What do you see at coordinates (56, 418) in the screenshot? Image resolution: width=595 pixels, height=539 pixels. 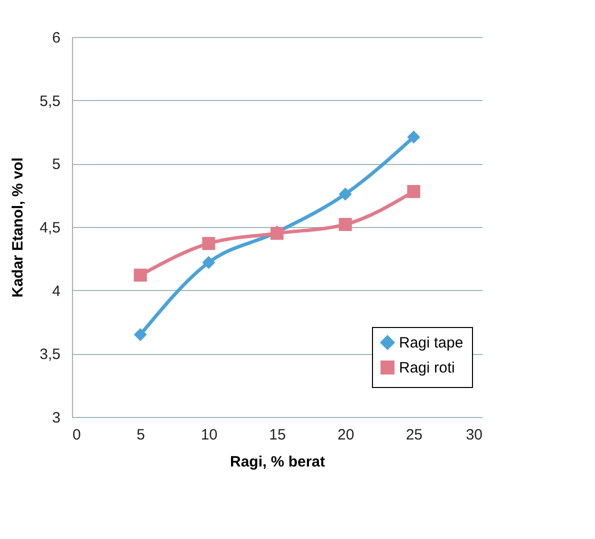 I see `y-tick-label: 3` at bounding box center [56, 418].